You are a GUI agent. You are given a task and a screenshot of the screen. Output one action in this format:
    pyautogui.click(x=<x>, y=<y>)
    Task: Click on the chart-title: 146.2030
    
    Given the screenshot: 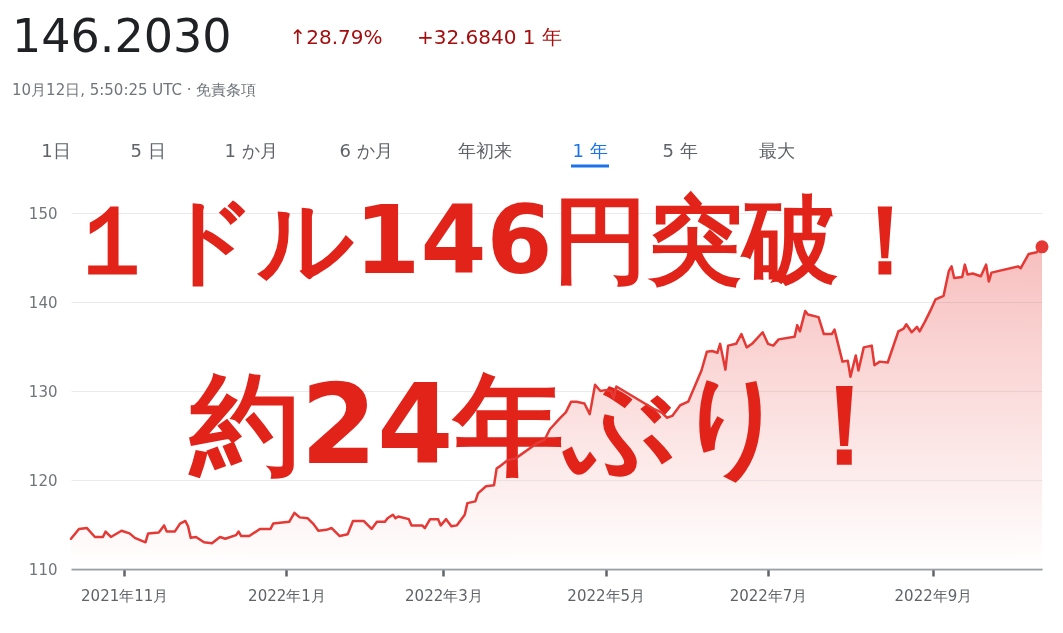 What is the action you would take?
    pyautogui.click(x=122, y=36)
    